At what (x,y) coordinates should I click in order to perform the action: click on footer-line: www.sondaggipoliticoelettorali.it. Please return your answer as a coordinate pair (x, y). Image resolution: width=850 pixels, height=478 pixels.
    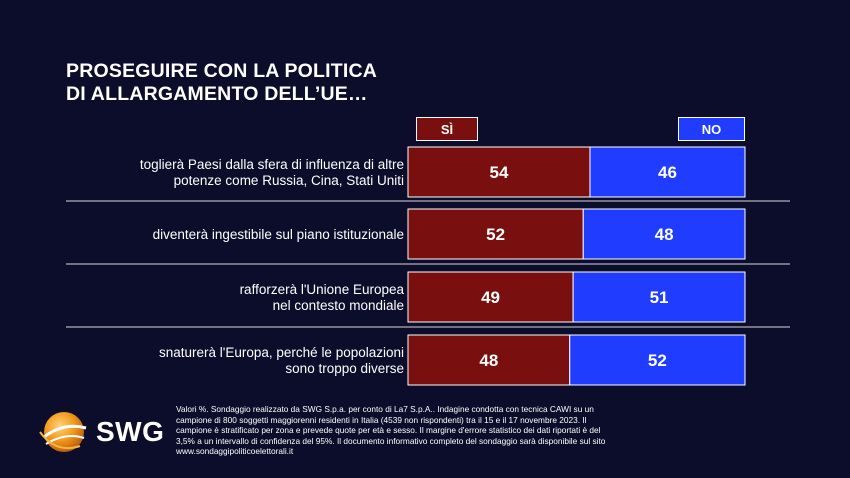
    Looking at the image, I should click on (235, 451).